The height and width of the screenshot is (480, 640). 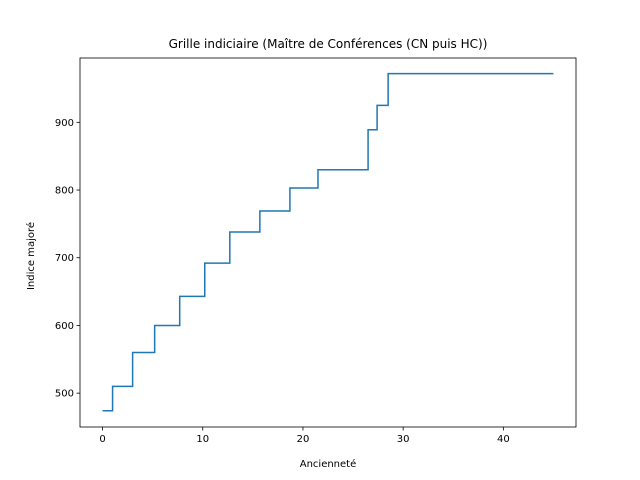 I want to click on x-axis-label: Ancienneté, so click(x=328, y=464).